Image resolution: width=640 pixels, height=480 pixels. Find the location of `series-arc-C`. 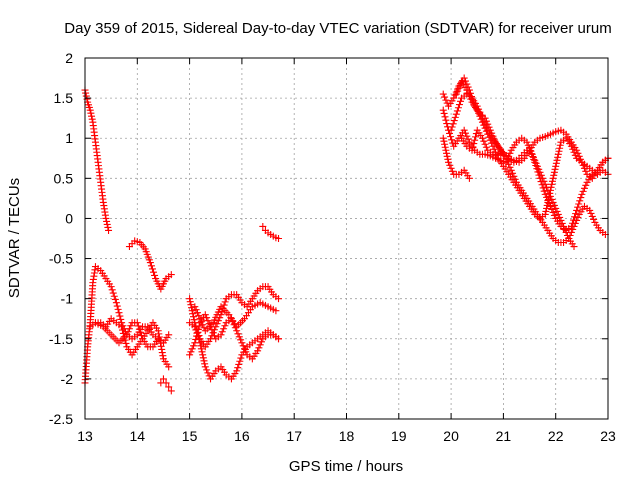

series-arc-C is located at coordinates (126, 335).